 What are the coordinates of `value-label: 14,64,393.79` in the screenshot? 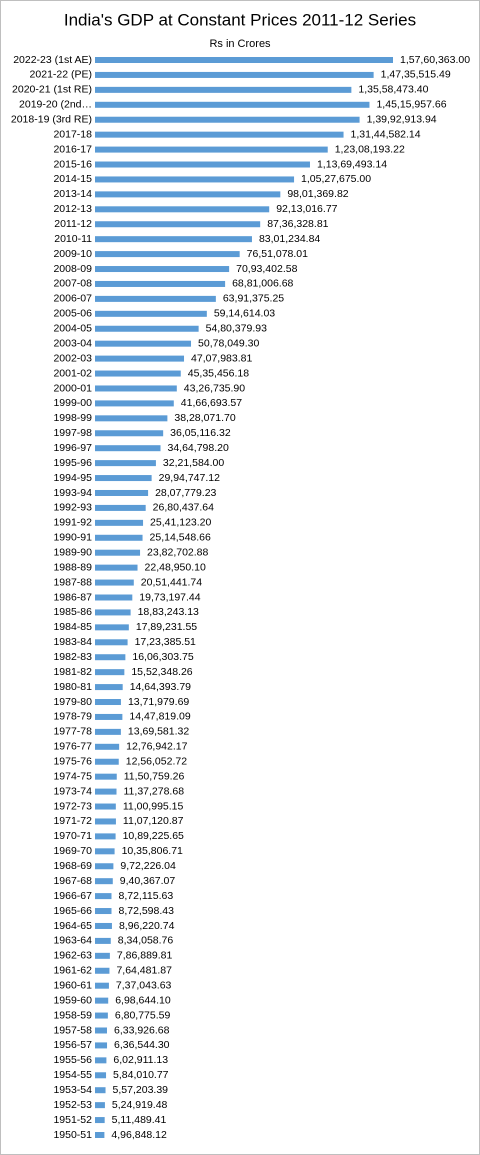 It's located at (160, 687).